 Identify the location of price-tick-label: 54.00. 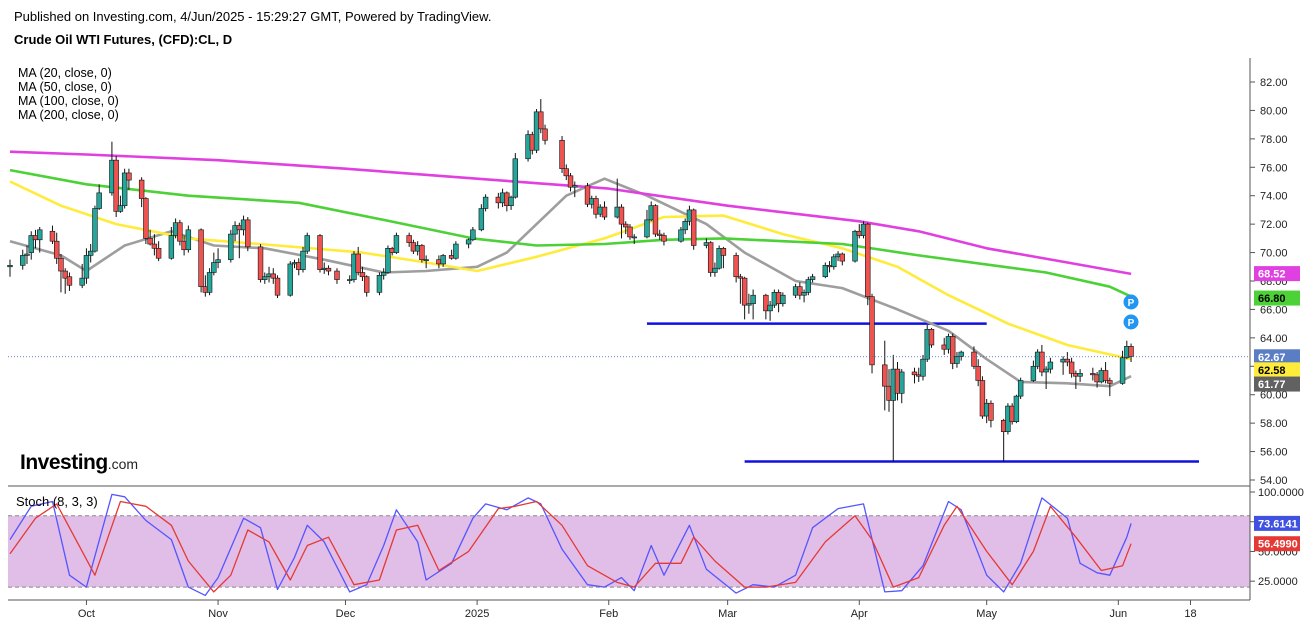
(1274, 481).